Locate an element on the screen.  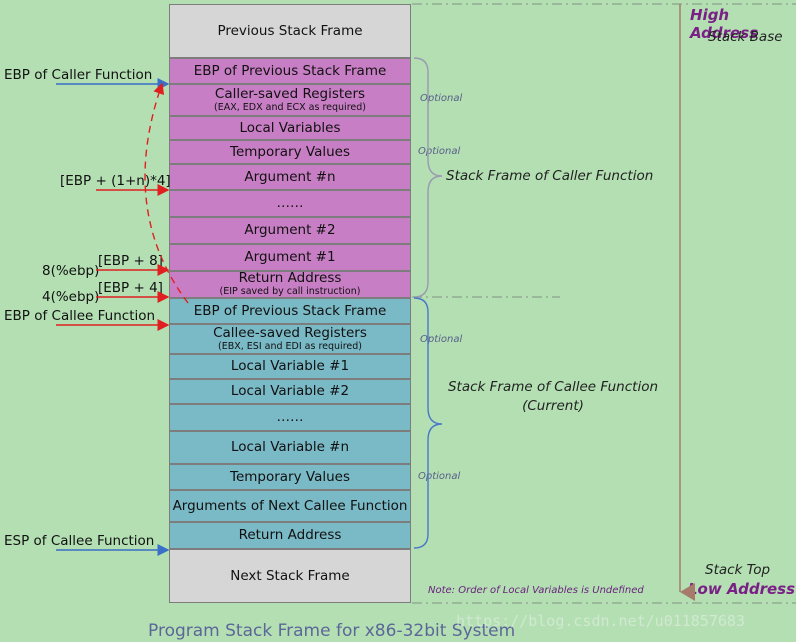
diagram-caption: Program Stack Frame for x86-32bit System is located at coordinates (332, 631).